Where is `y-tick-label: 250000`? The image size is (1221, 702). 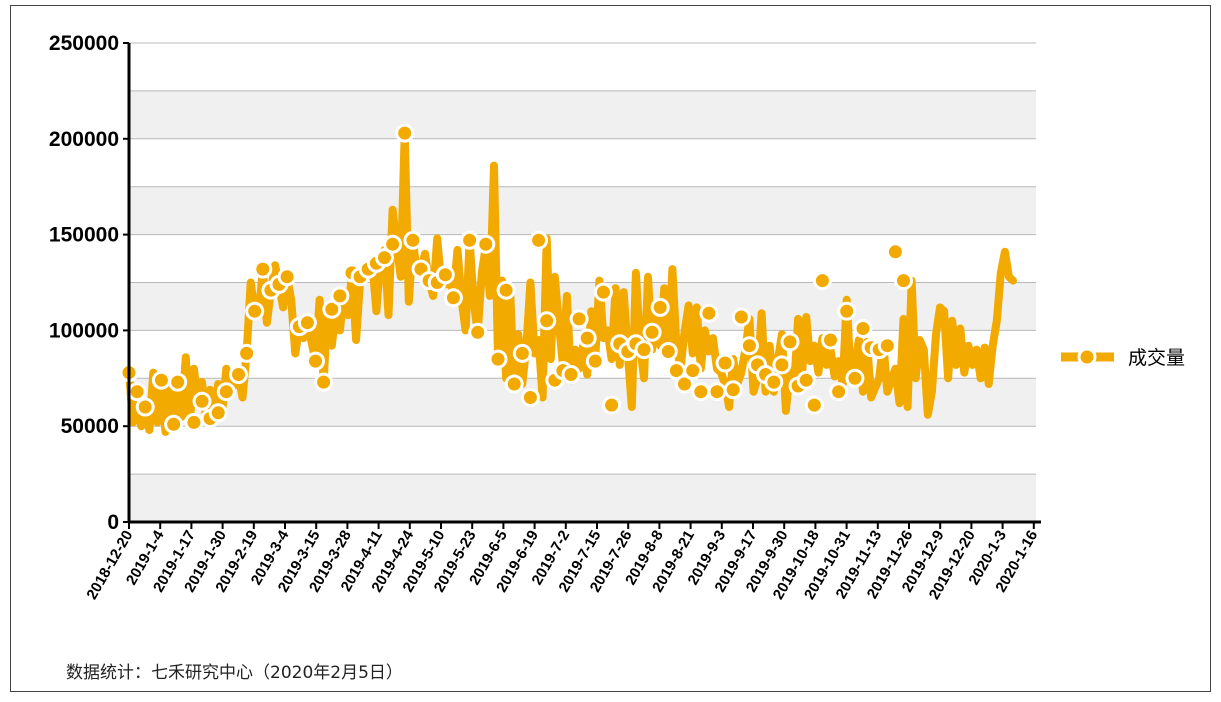 y-tick-label: 250000 is located at coordinates (84, 43).